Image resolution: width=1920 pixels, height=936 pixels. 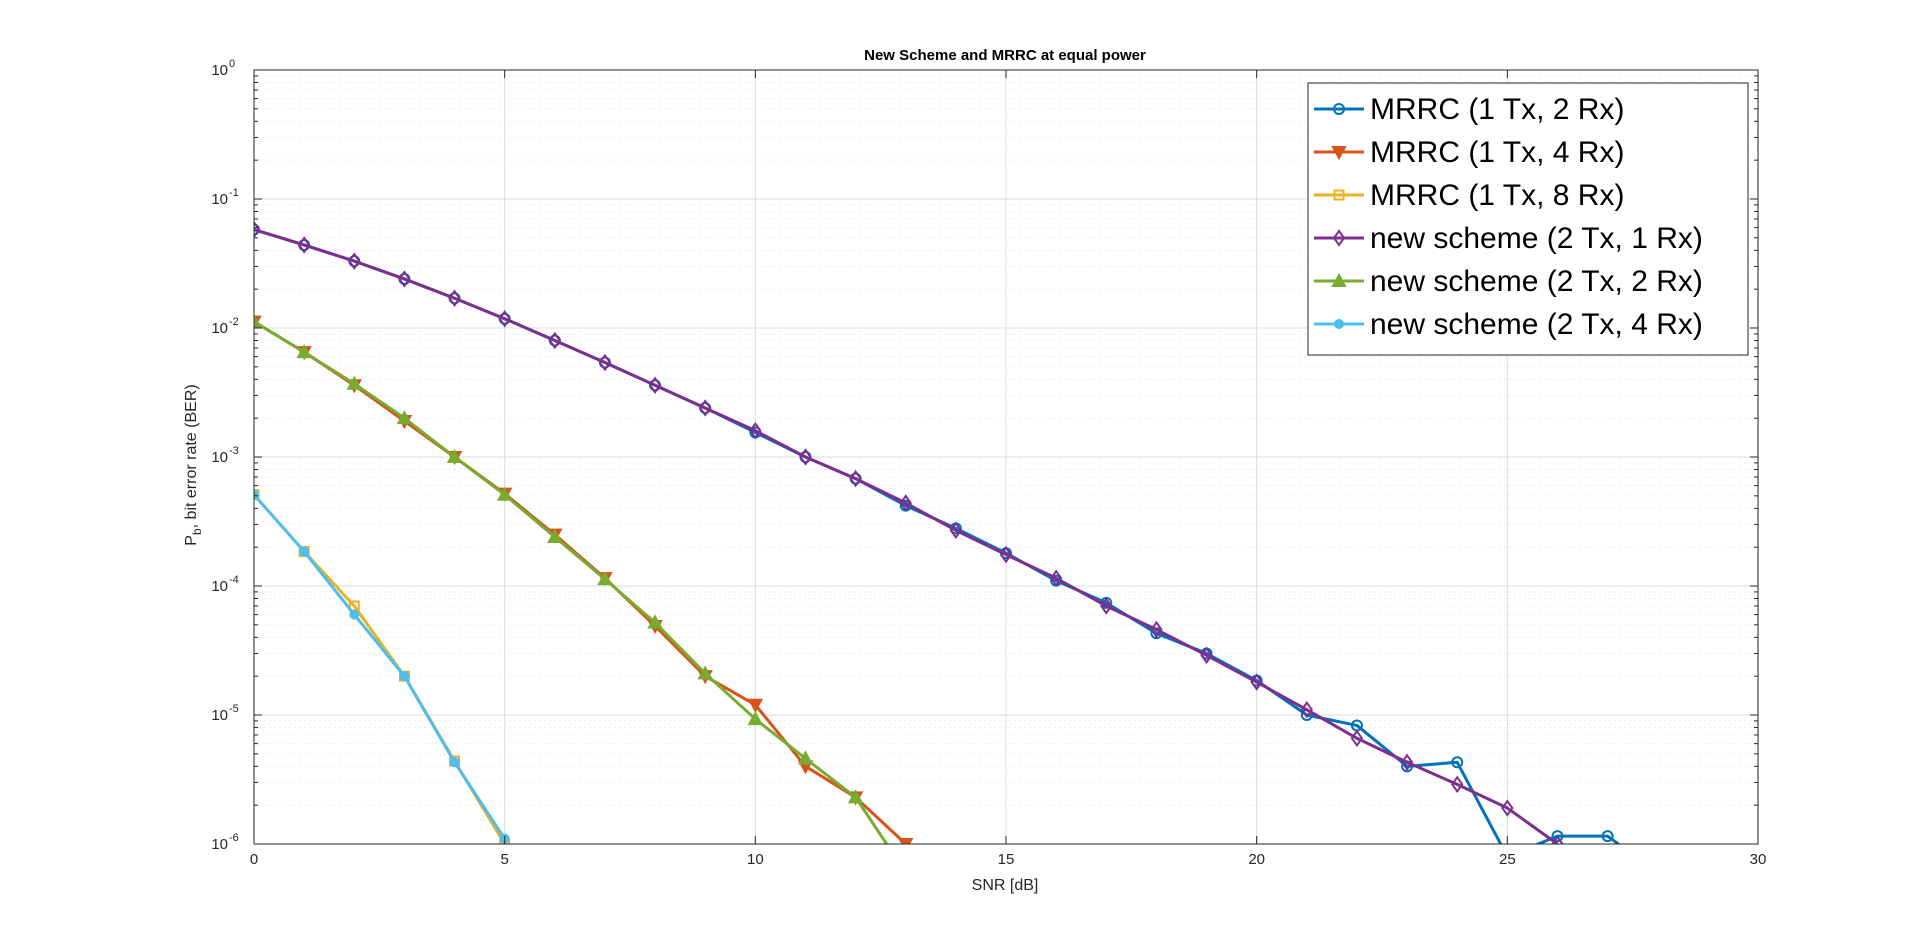 I want to click on chart-title: New Scheme and MRRC at equal power, so click(x=1005, y=55).